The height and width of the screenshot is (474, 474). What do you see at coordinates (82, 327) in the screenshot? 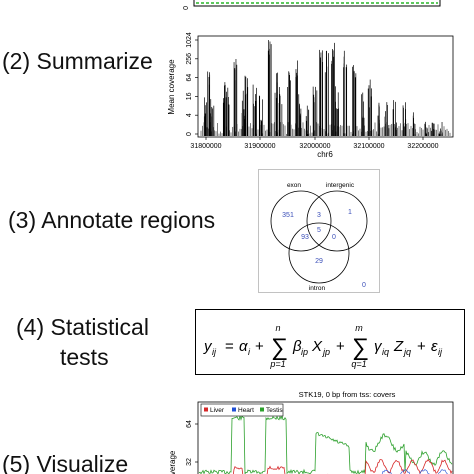
I see `step-statistical-label-line1: (4) Statistical` at bounding box center [82, 327].